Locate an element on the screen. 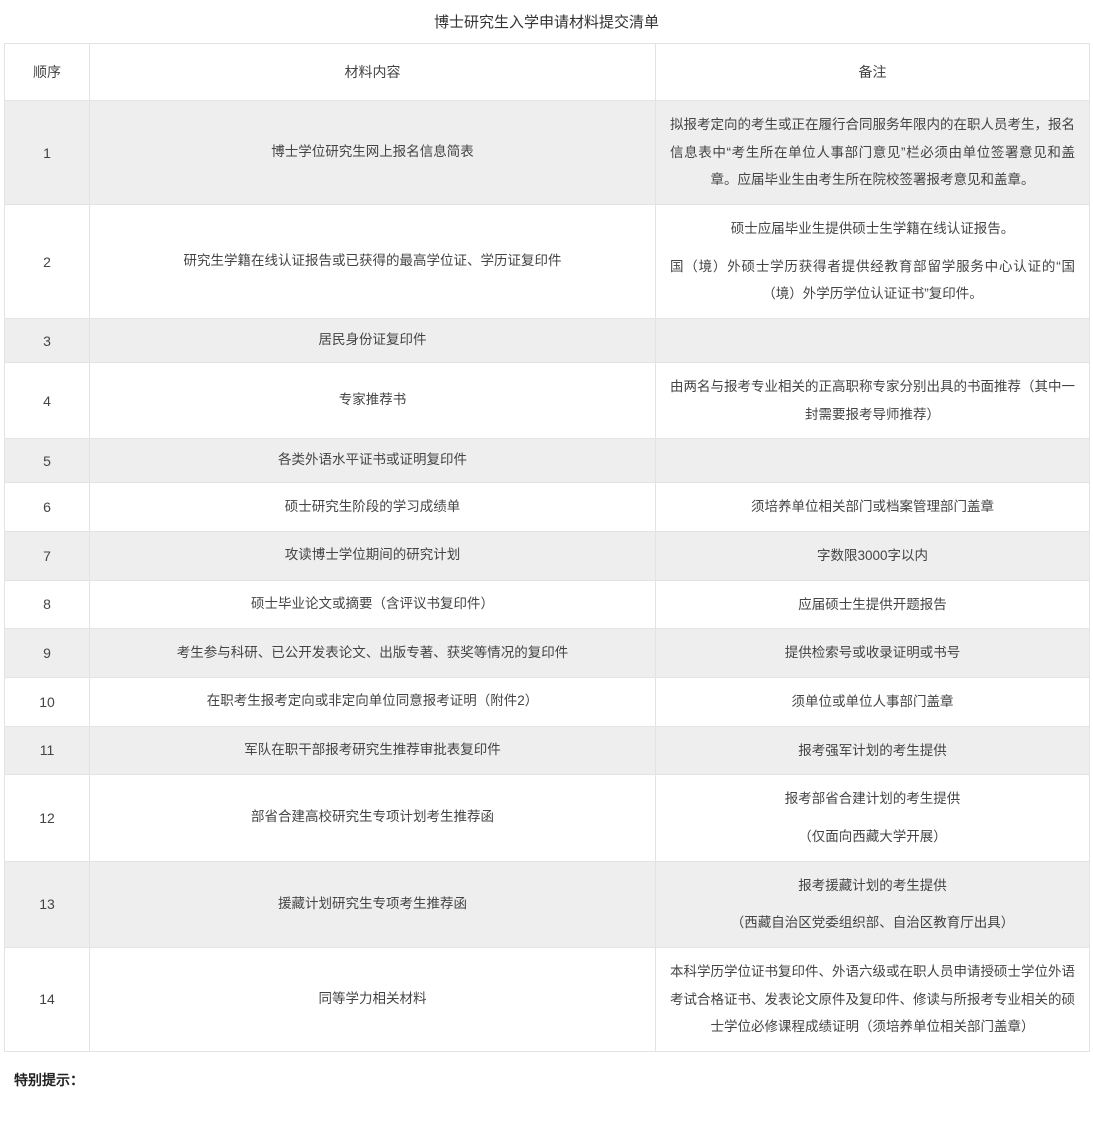 The width and height of the screenshot is (1093, 1122). note-paragraph: 须单位或单位人事部门盖章 is located at coordinates (872, 701).